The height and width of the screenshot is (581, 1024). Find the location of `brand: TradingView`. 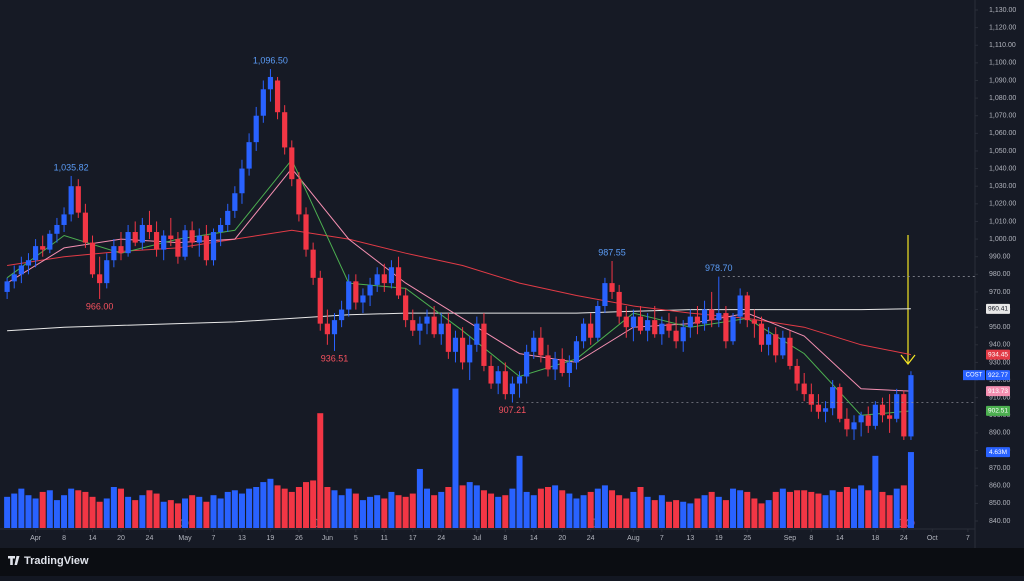

brand: TradingView is located at coordinates (56, 561).